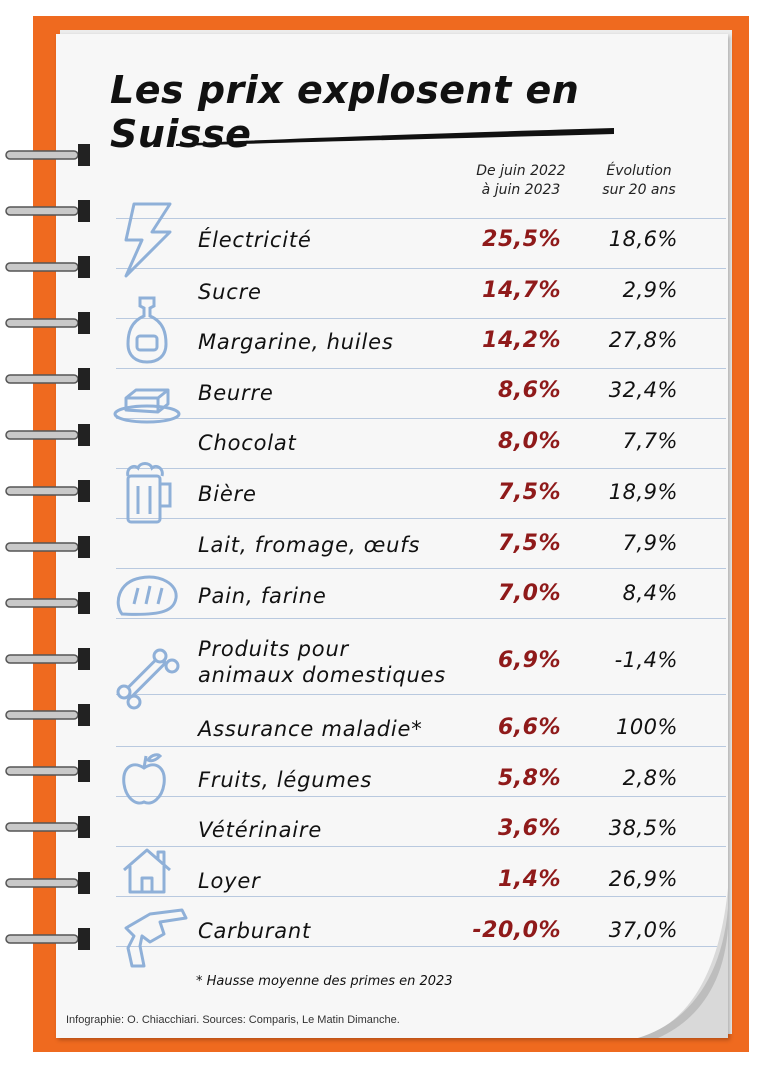 The height and width of the screenshot is (1067, 779). What do you see at coordinates (650, 290) in the screenshot?
I see `row-twenty-value: 2,9%` at bounding box center [650, 290].